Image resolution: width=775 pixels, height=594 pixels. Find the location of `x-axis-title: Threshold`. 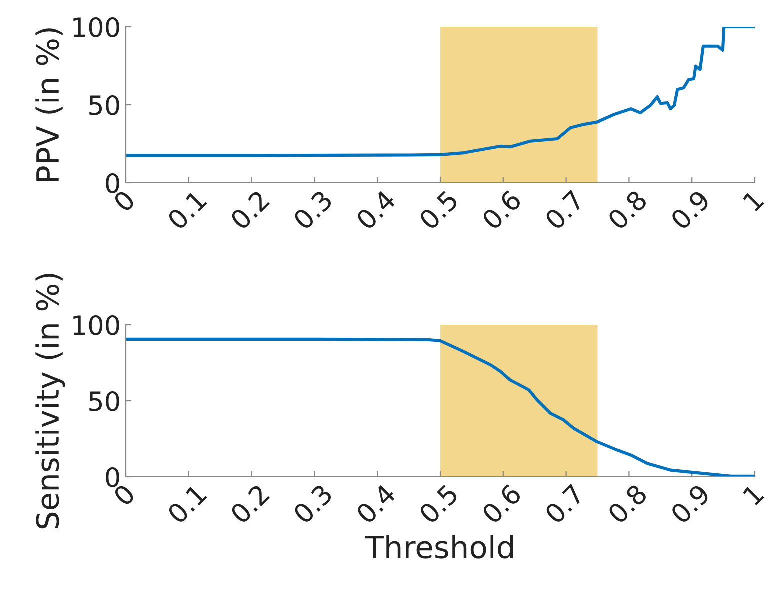

x-axis-title: Threshold is located at coordinates (439, 547).